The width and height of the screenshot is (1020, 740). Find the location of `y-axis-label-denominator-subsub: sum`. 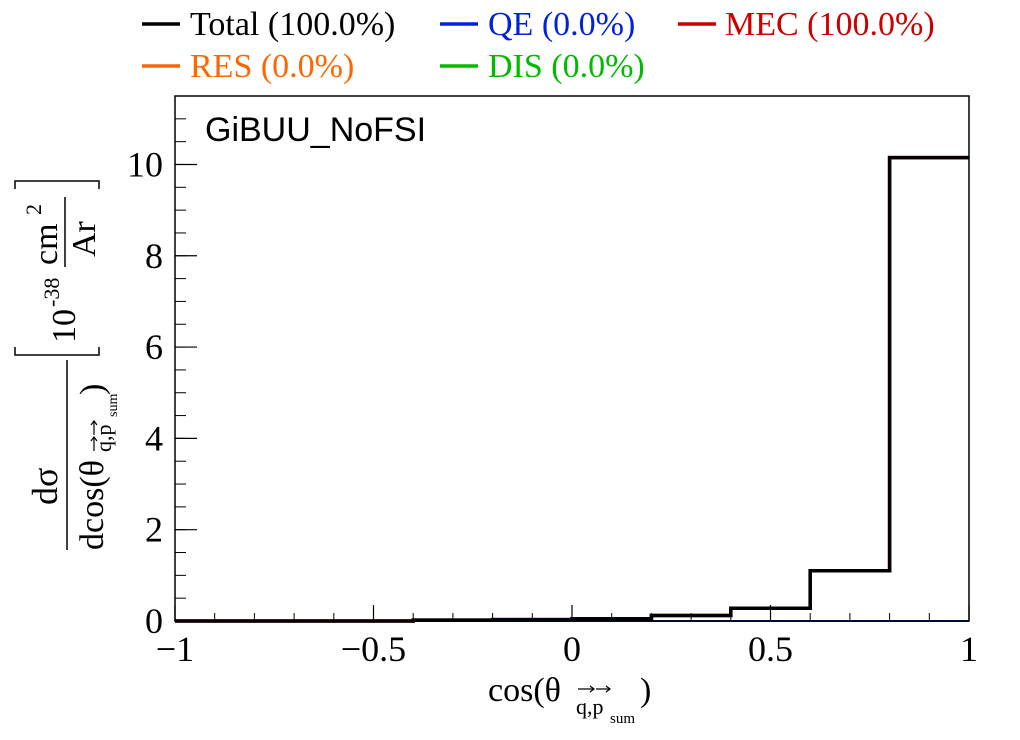

y-axis-label-denominator-subsub: sum is located at coordinates (113, 405).